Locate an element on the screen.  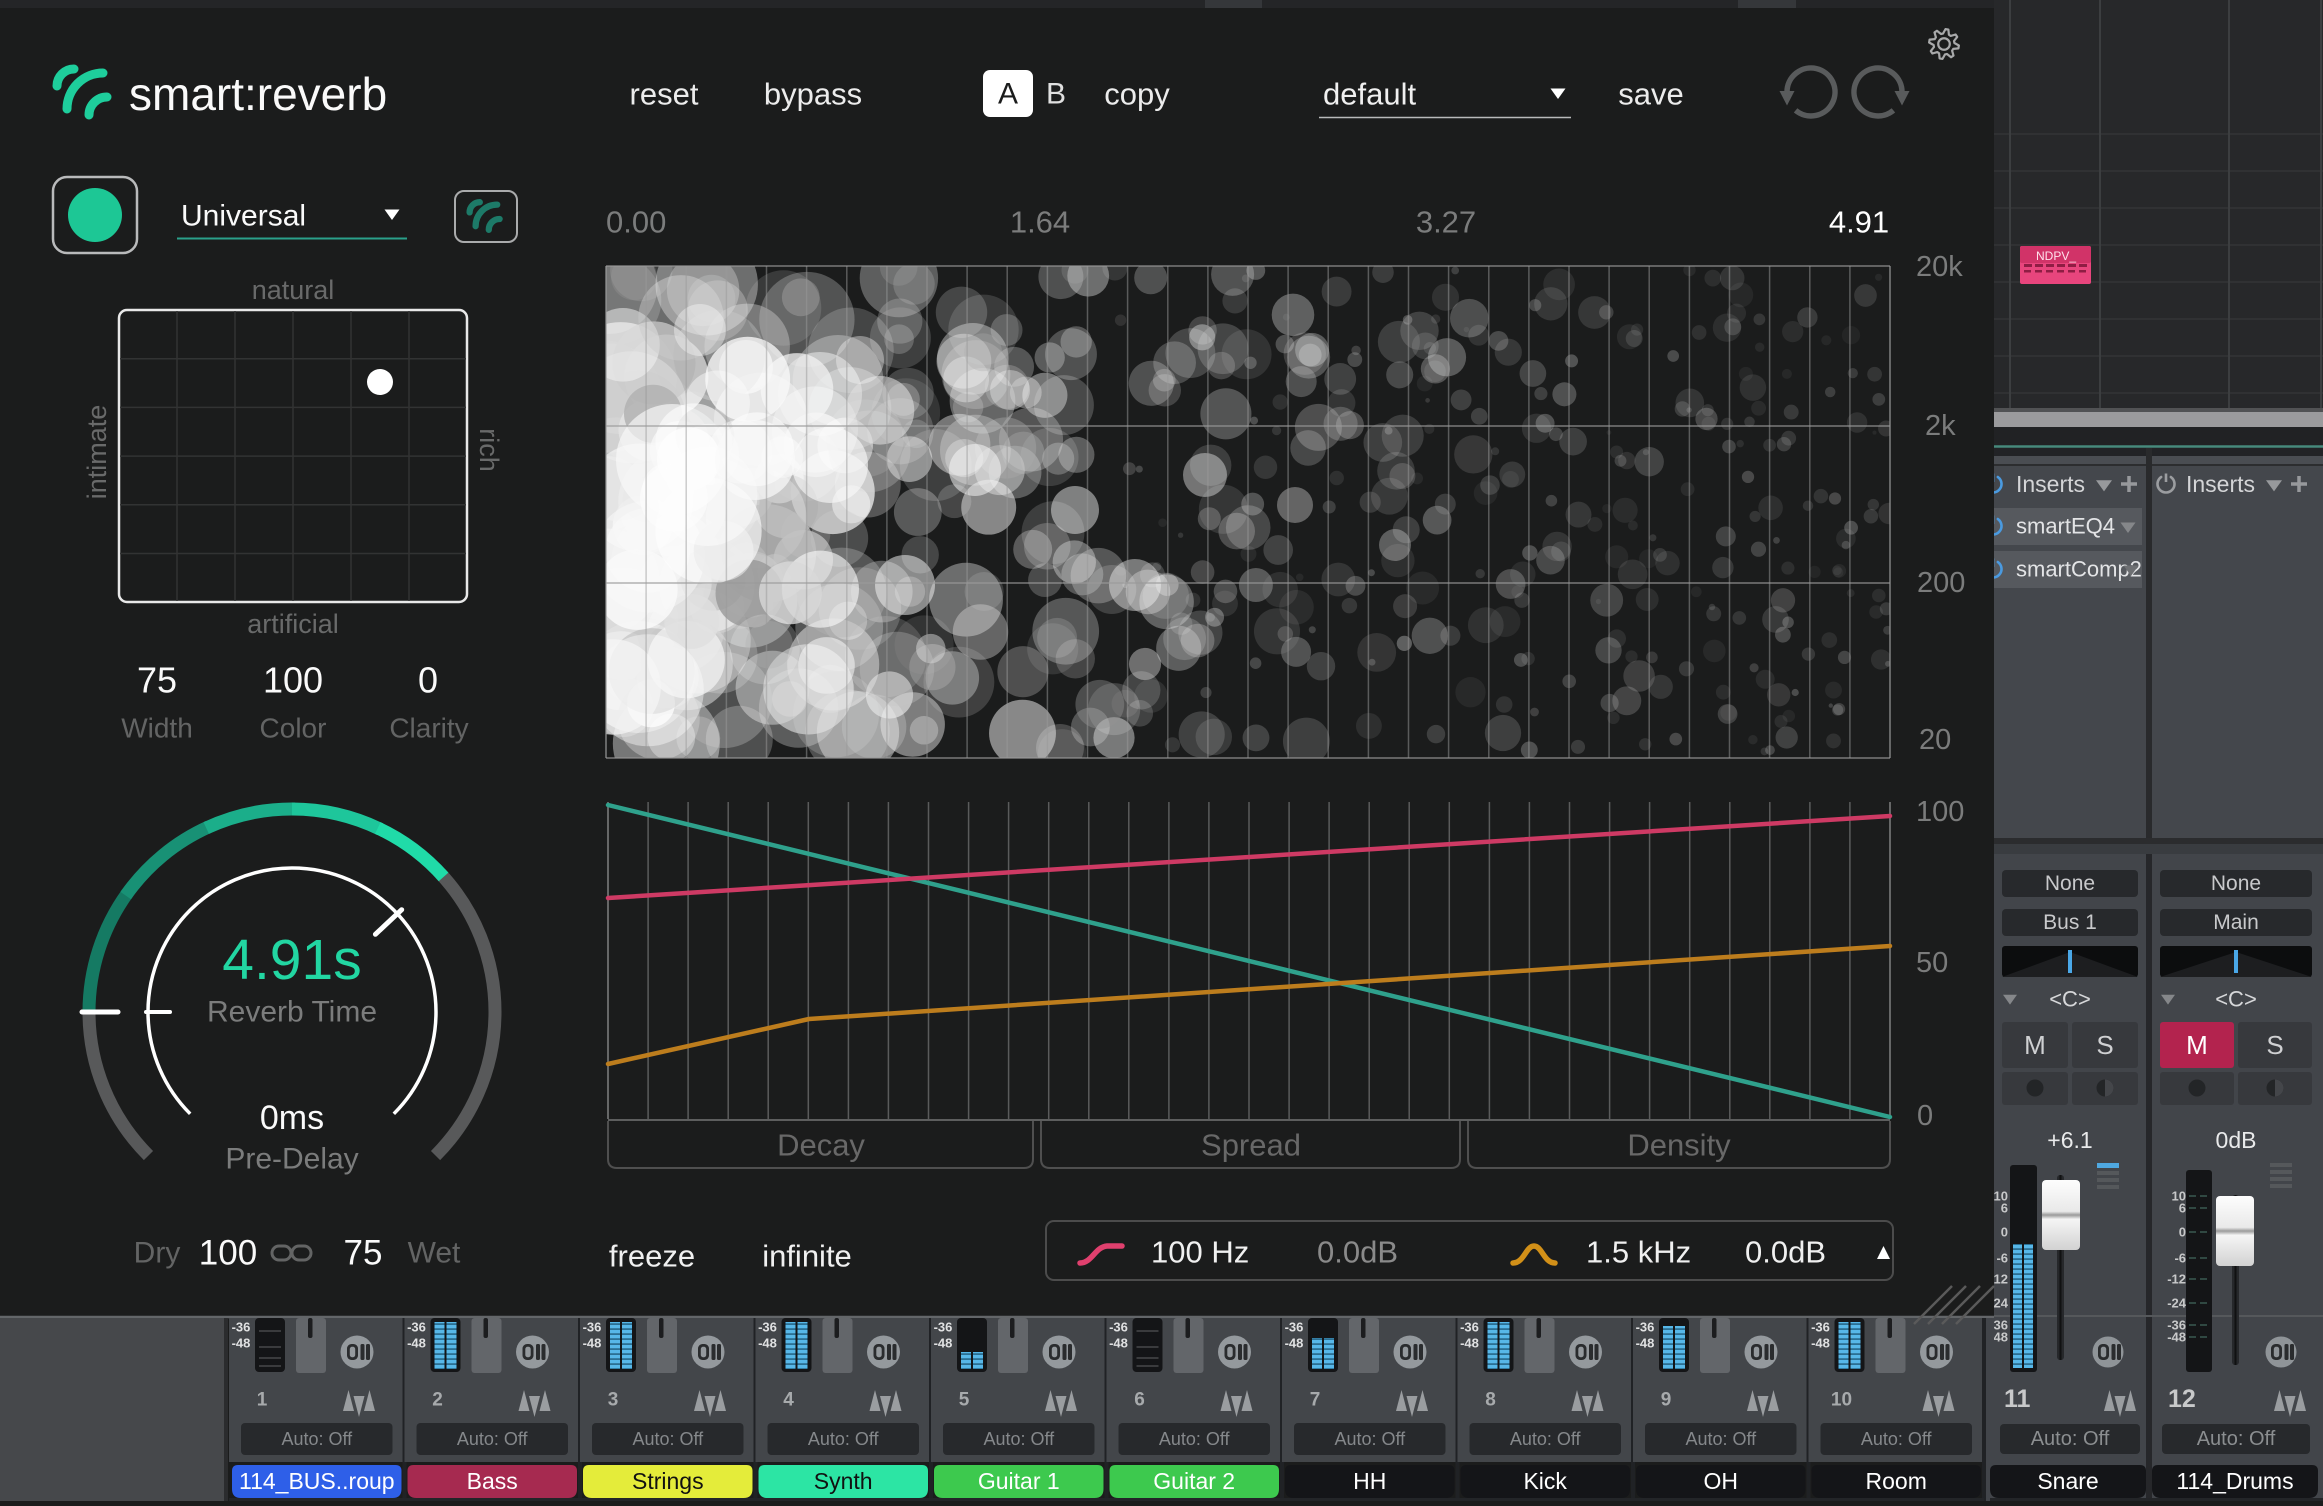
svg-text: rich is located at coordinates (489, 450).